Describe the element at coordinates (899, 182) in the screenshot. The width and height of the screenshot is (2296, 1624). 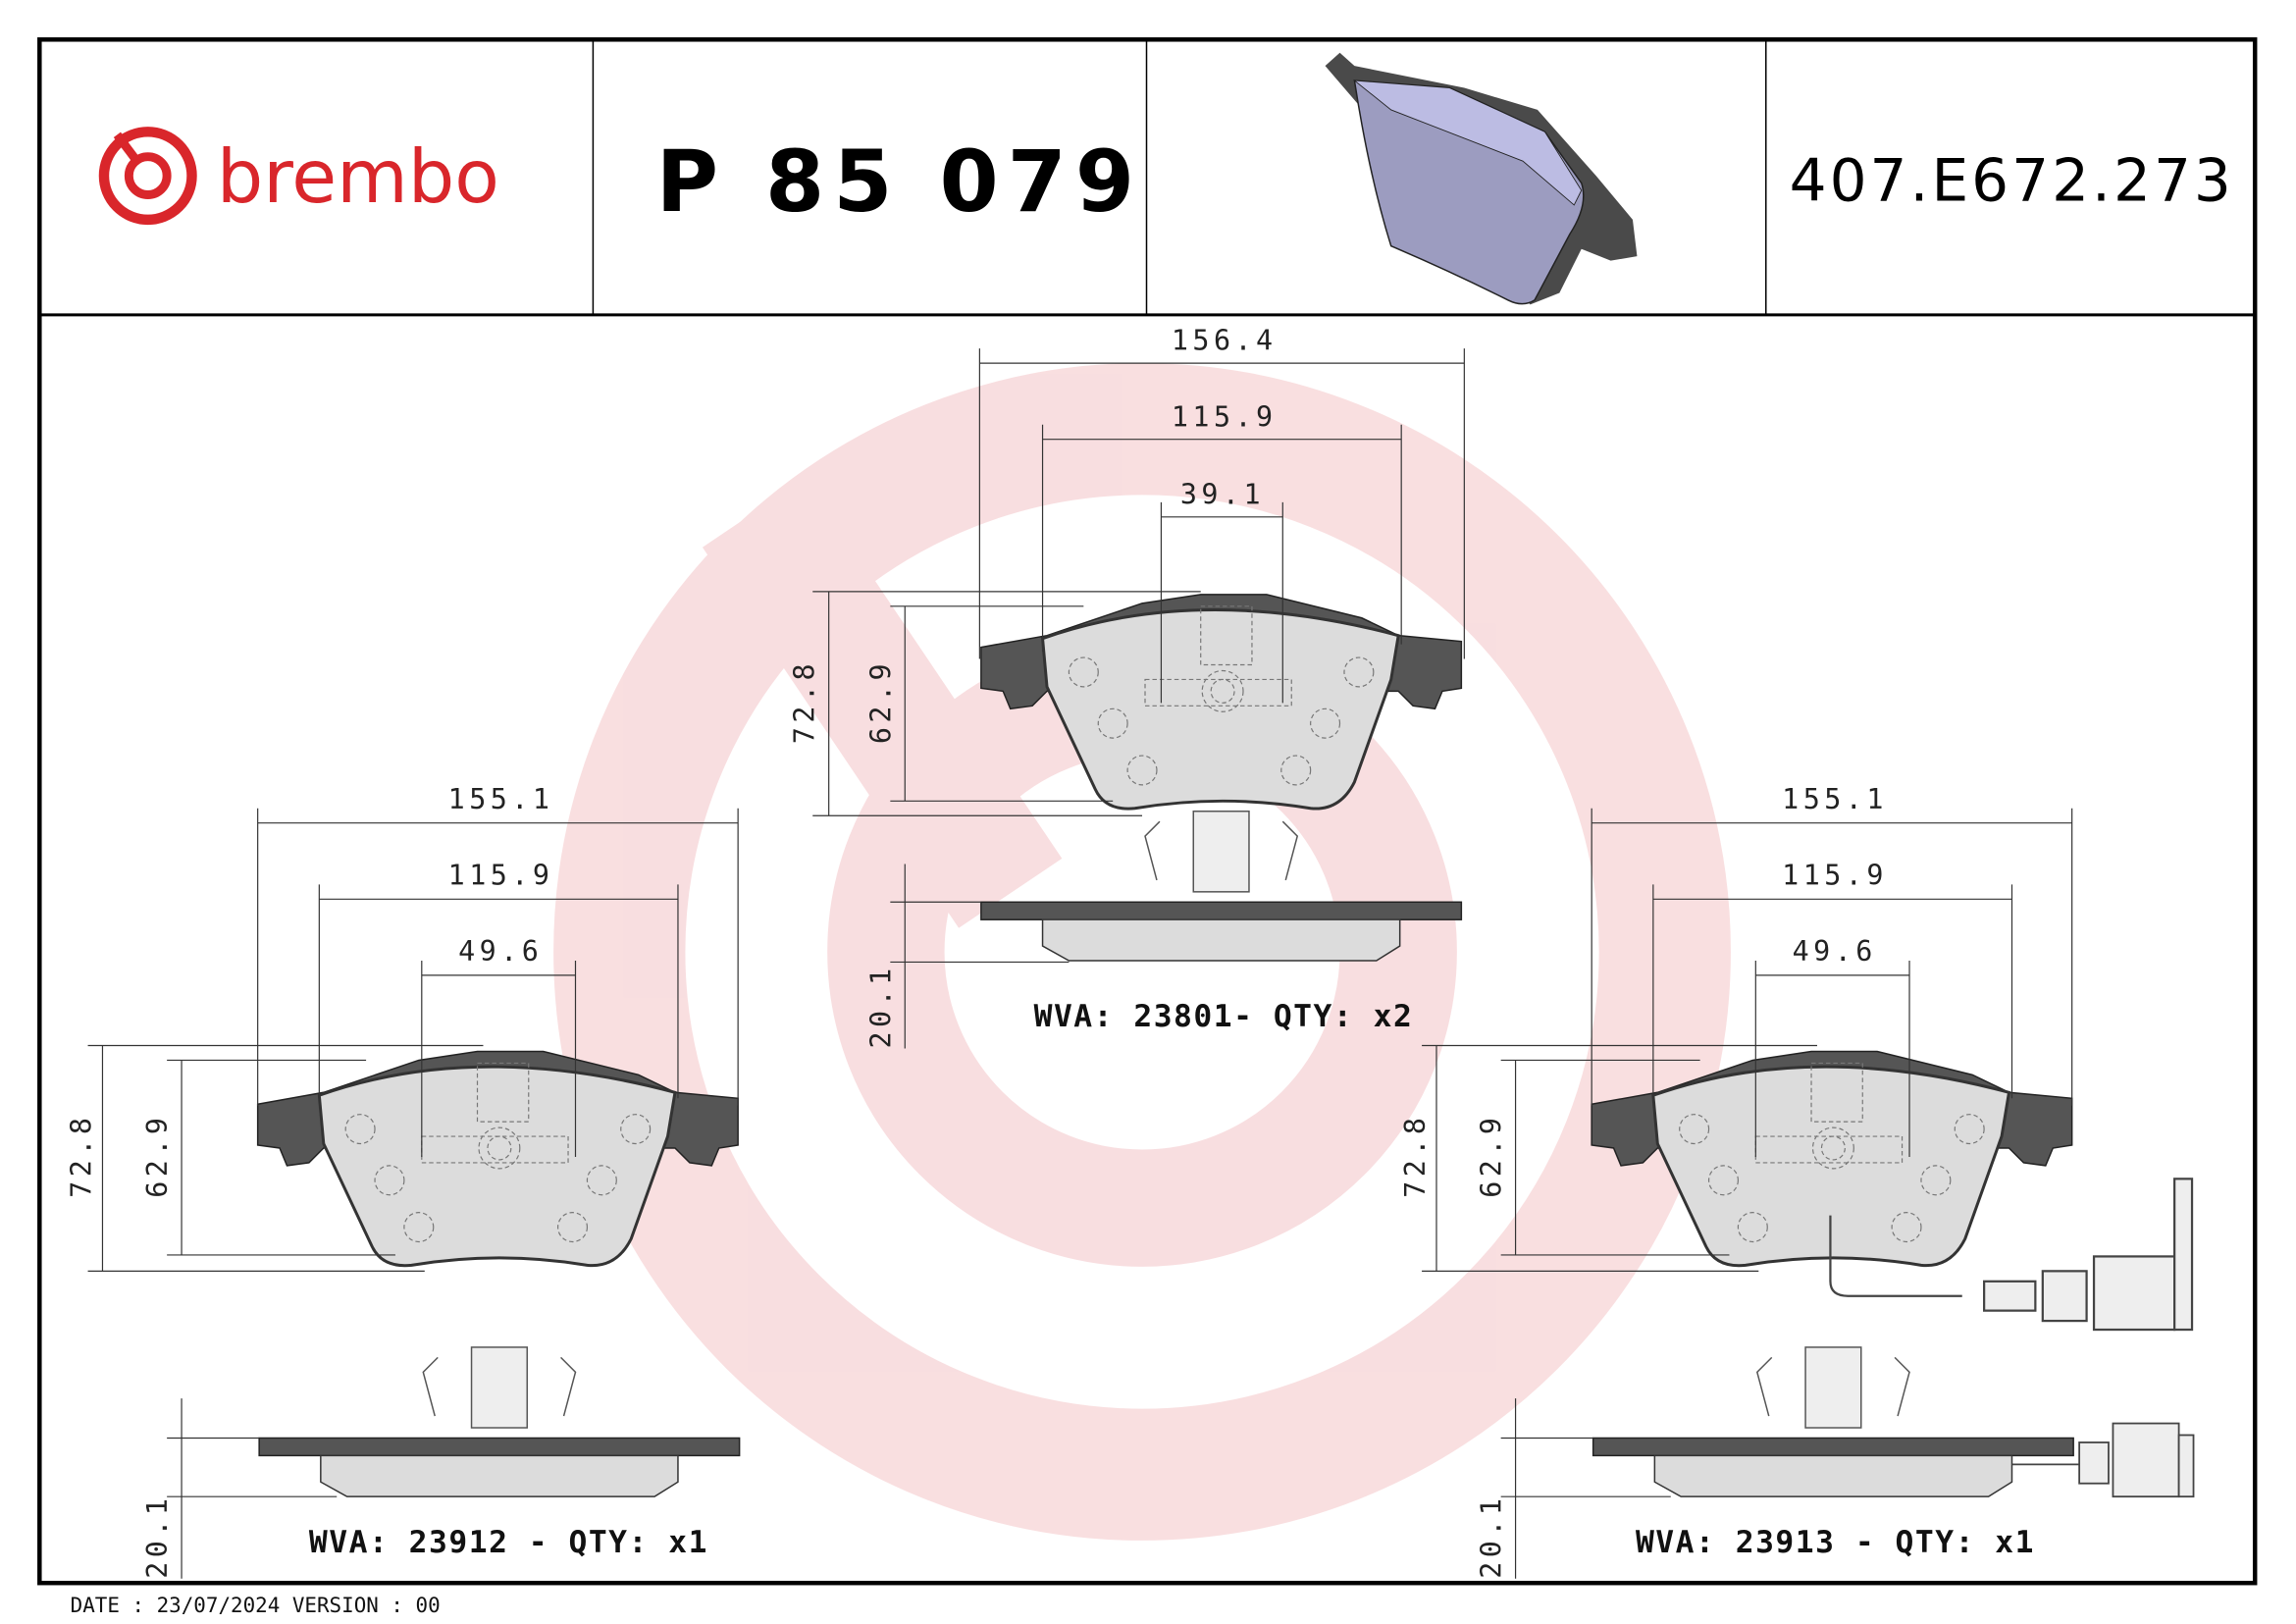
I see `part-number: P 85 079` at that location.